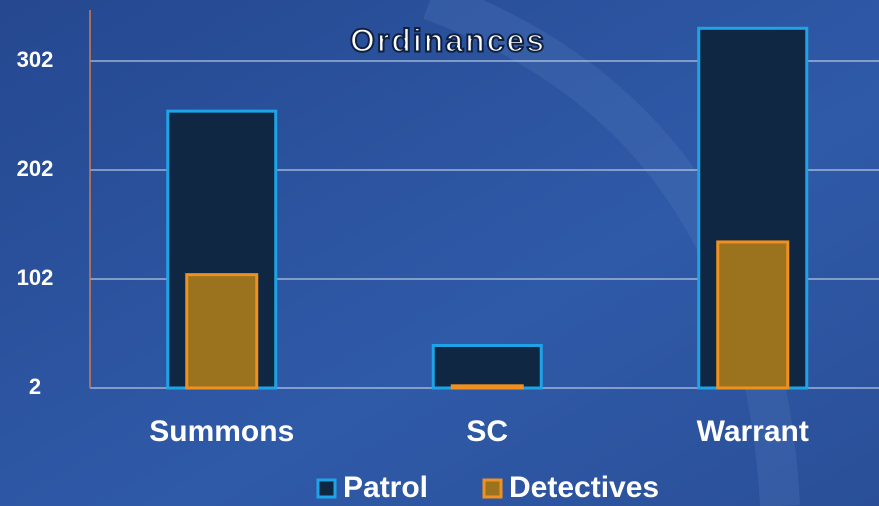 This screenshot has width=879, height=506. Describe the element at coordinates (35, 386) in the screenshot. I see `y-tick-label: 2` at that location.